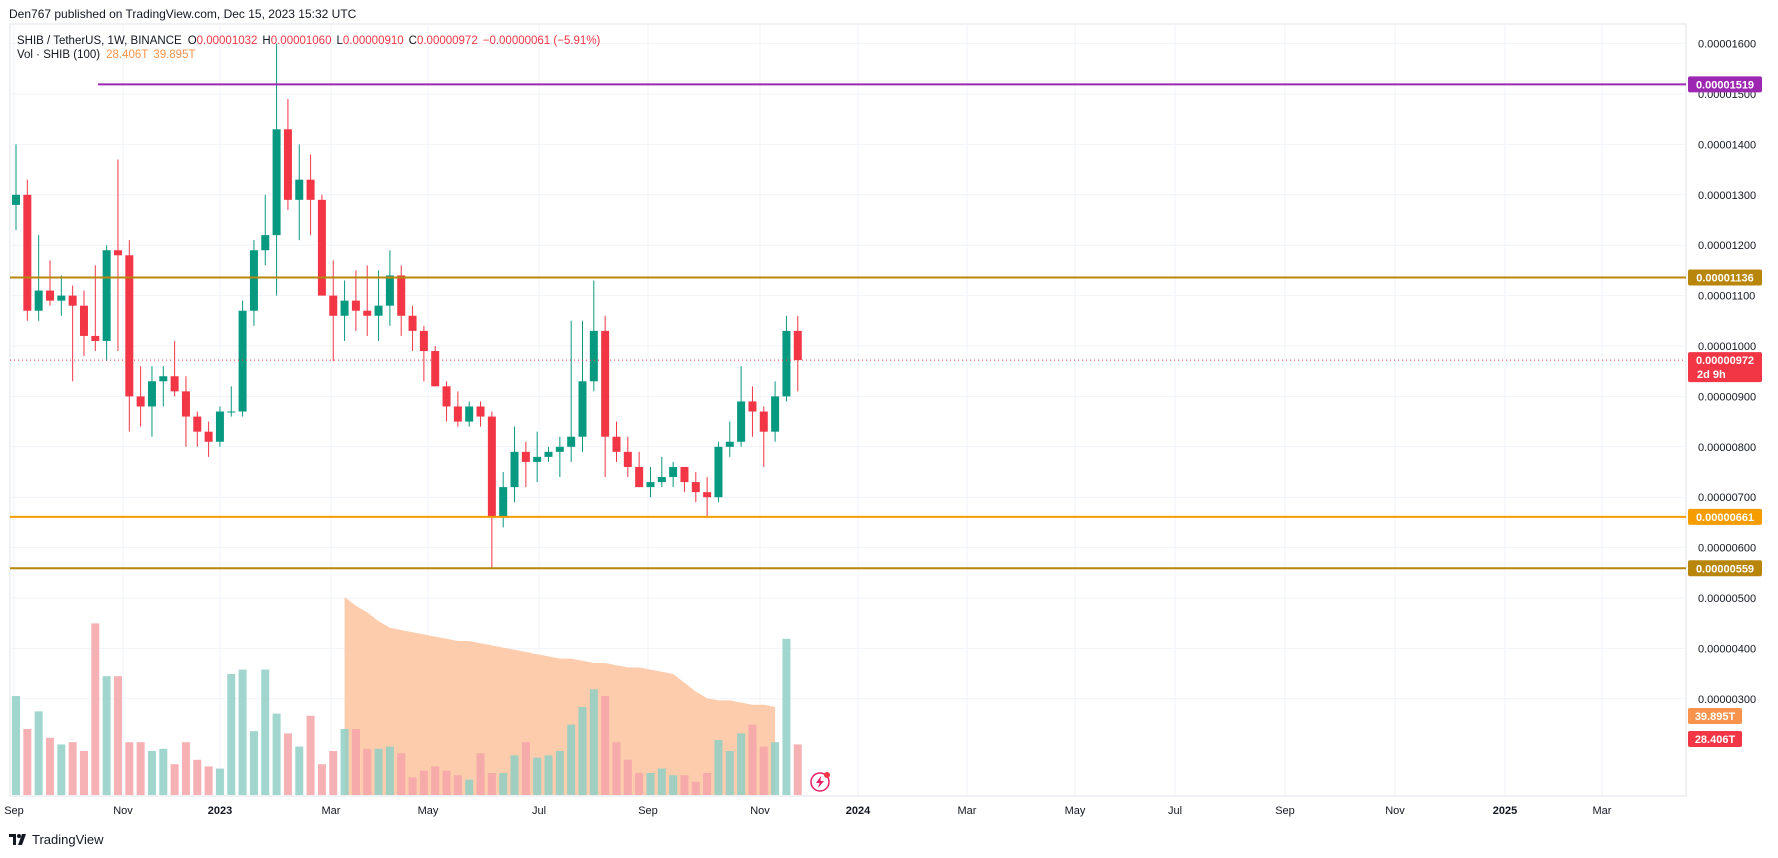 The height and width of the screenshot is (858, 1778). I want to click on volume-ma-value: 39.895T, so click(174, 55).